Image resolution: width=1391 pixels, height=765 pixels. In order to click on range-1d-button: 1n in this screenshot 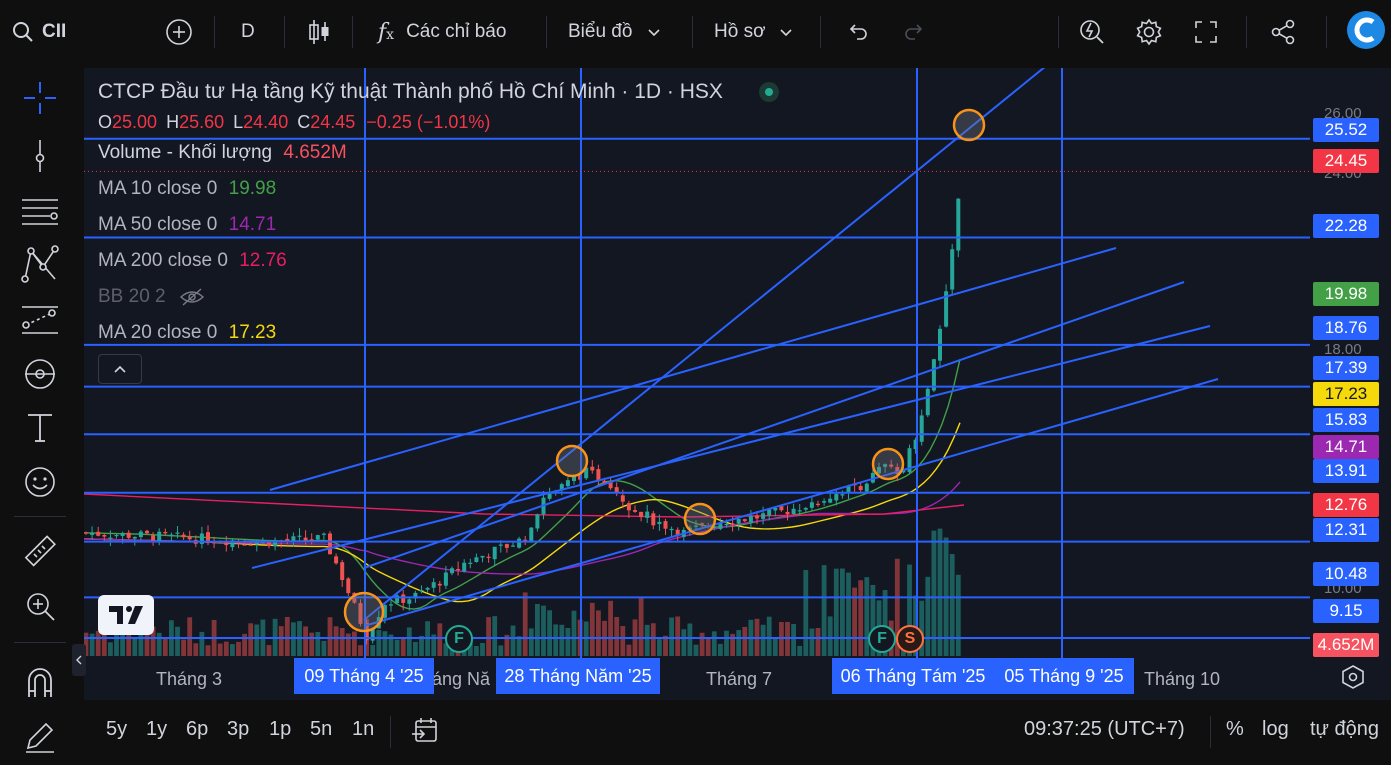, I will do `click(363, 729)`.